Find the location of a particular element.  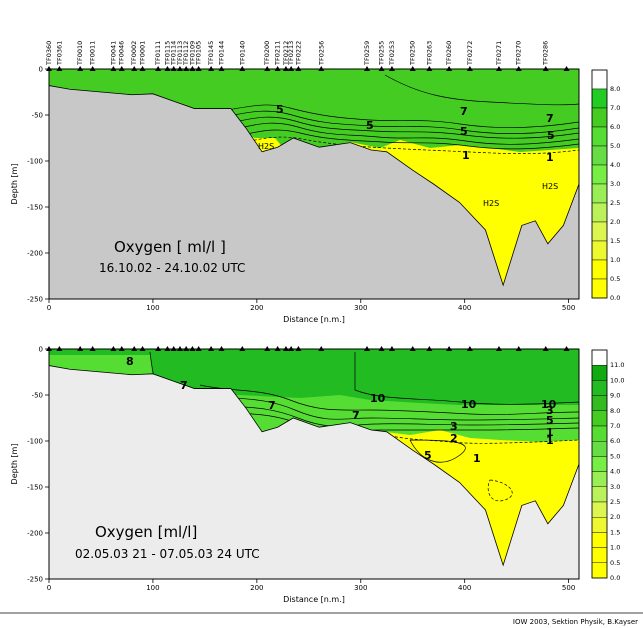

station-label: TF0112 is located at coordinates (186, 53).